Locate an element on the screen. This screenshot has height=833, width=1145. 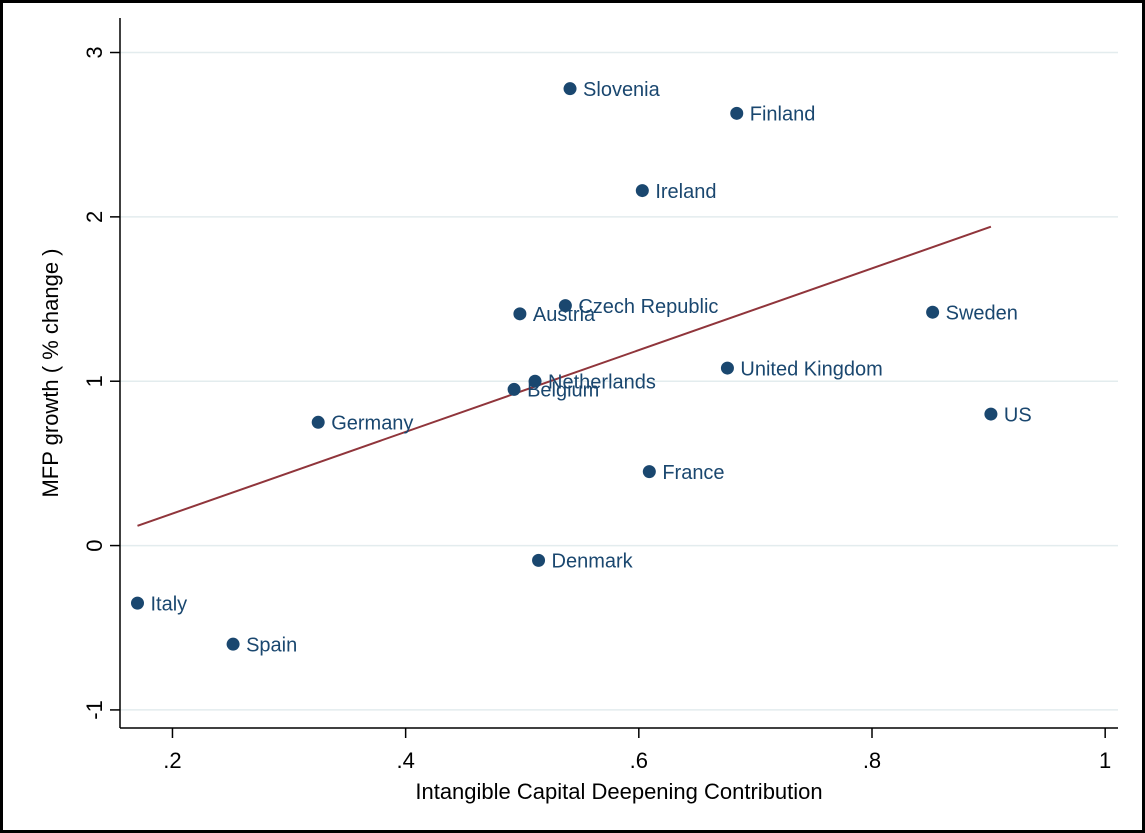
point-label: Austria is located at coordinates (564, 315).